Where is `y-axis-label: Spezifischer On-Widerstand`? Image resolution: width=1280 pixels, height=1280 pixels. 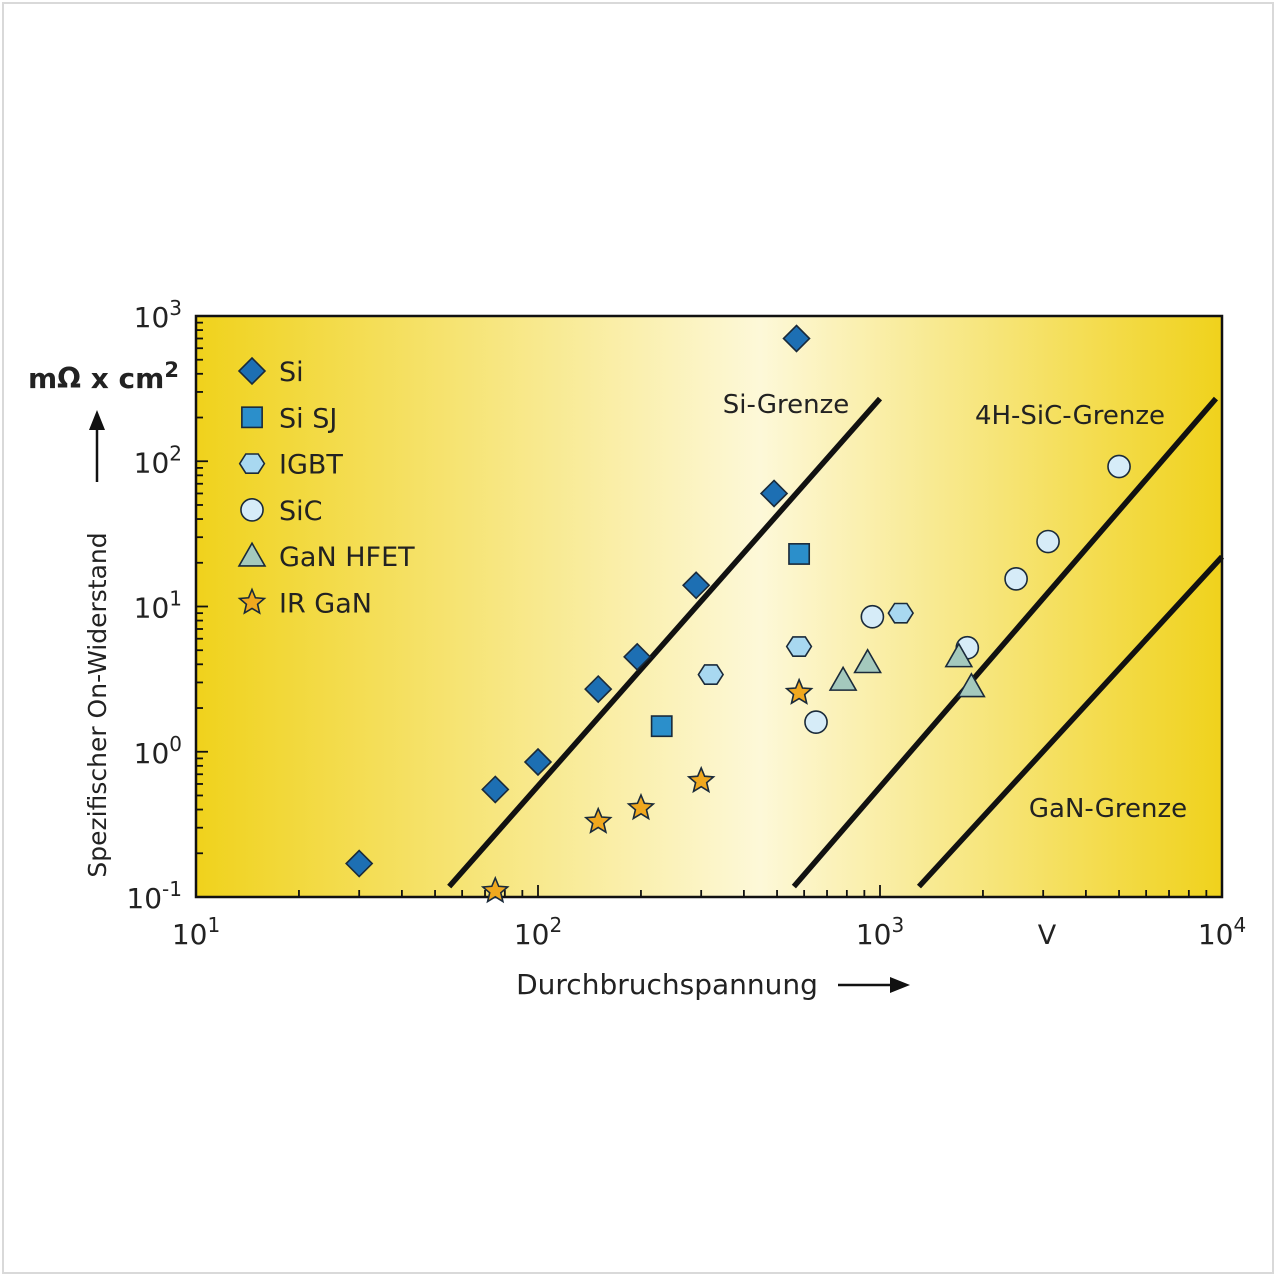
y-axis-label: Spezifischer On-Widerstand is located at coordinates (97, 704).